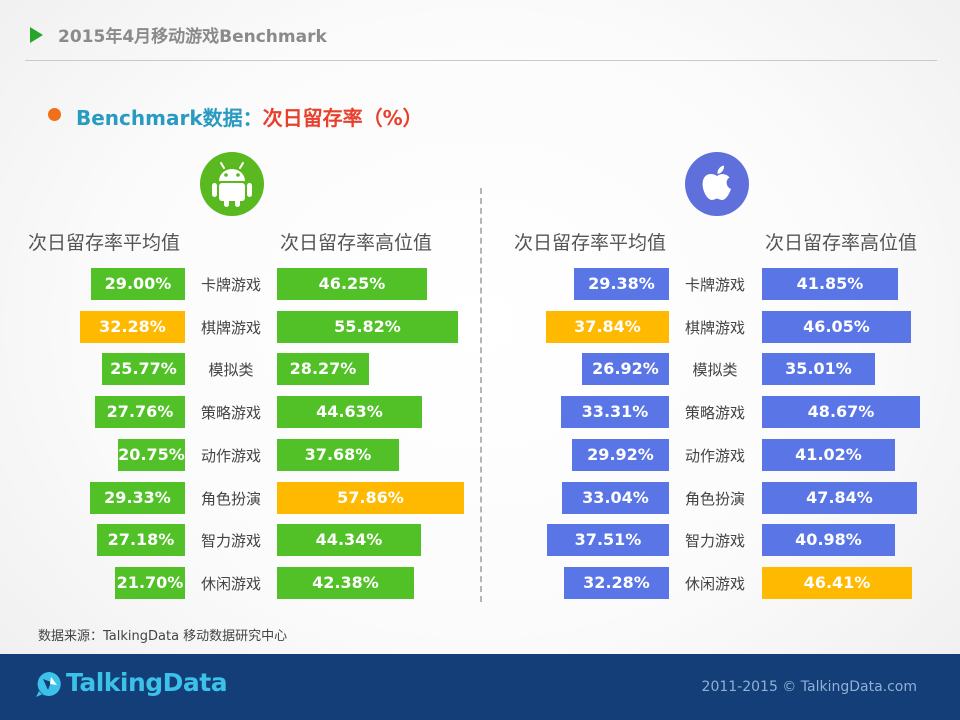  I want to click on data-source: 数据来源：TalkingData 移动数据研究中心, so click(163, 636).